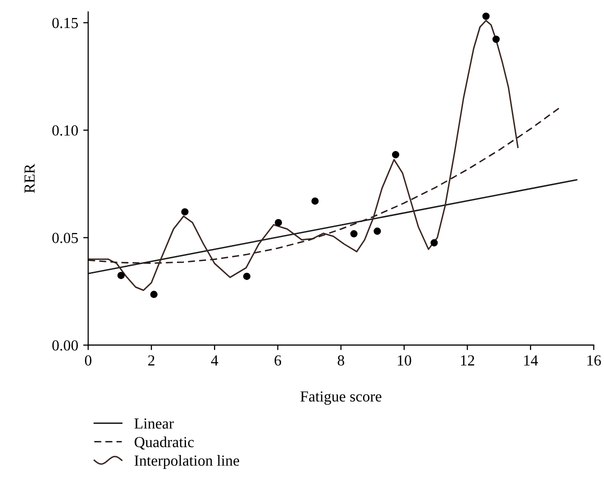 This screenshot has height=498, width=604. Describe the element at coordinates (29, 178) in the screenshot. I see `y-axis-title: RER` at that location.